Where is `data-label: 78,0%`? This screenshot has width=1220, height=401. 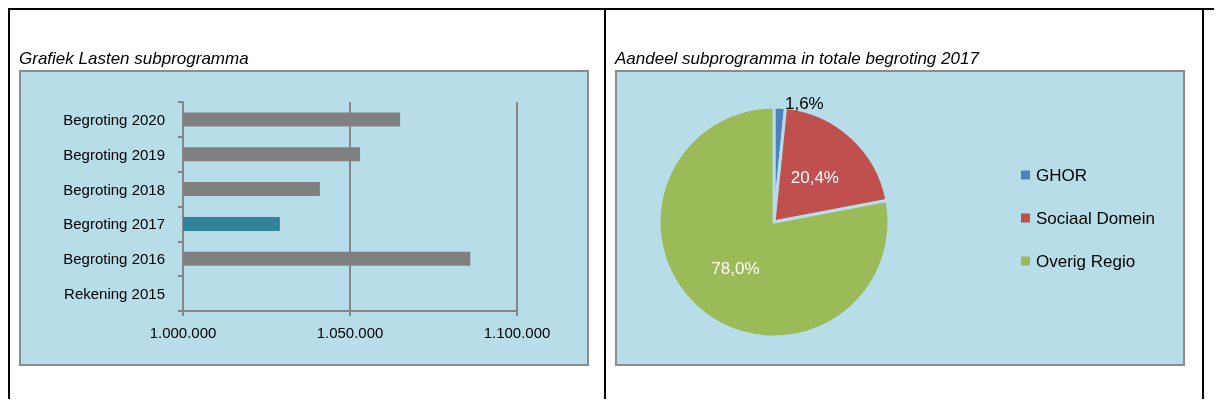 data-label: 78,0% is located at coordinates (735, 269).